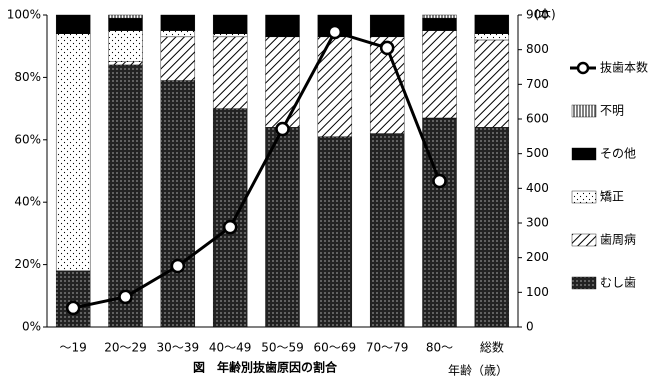 This screenshot has width=659, height=386. Describe the element at coordinates (618, 283) in the screenshot. I see `legend-label: むし歯` at that location.